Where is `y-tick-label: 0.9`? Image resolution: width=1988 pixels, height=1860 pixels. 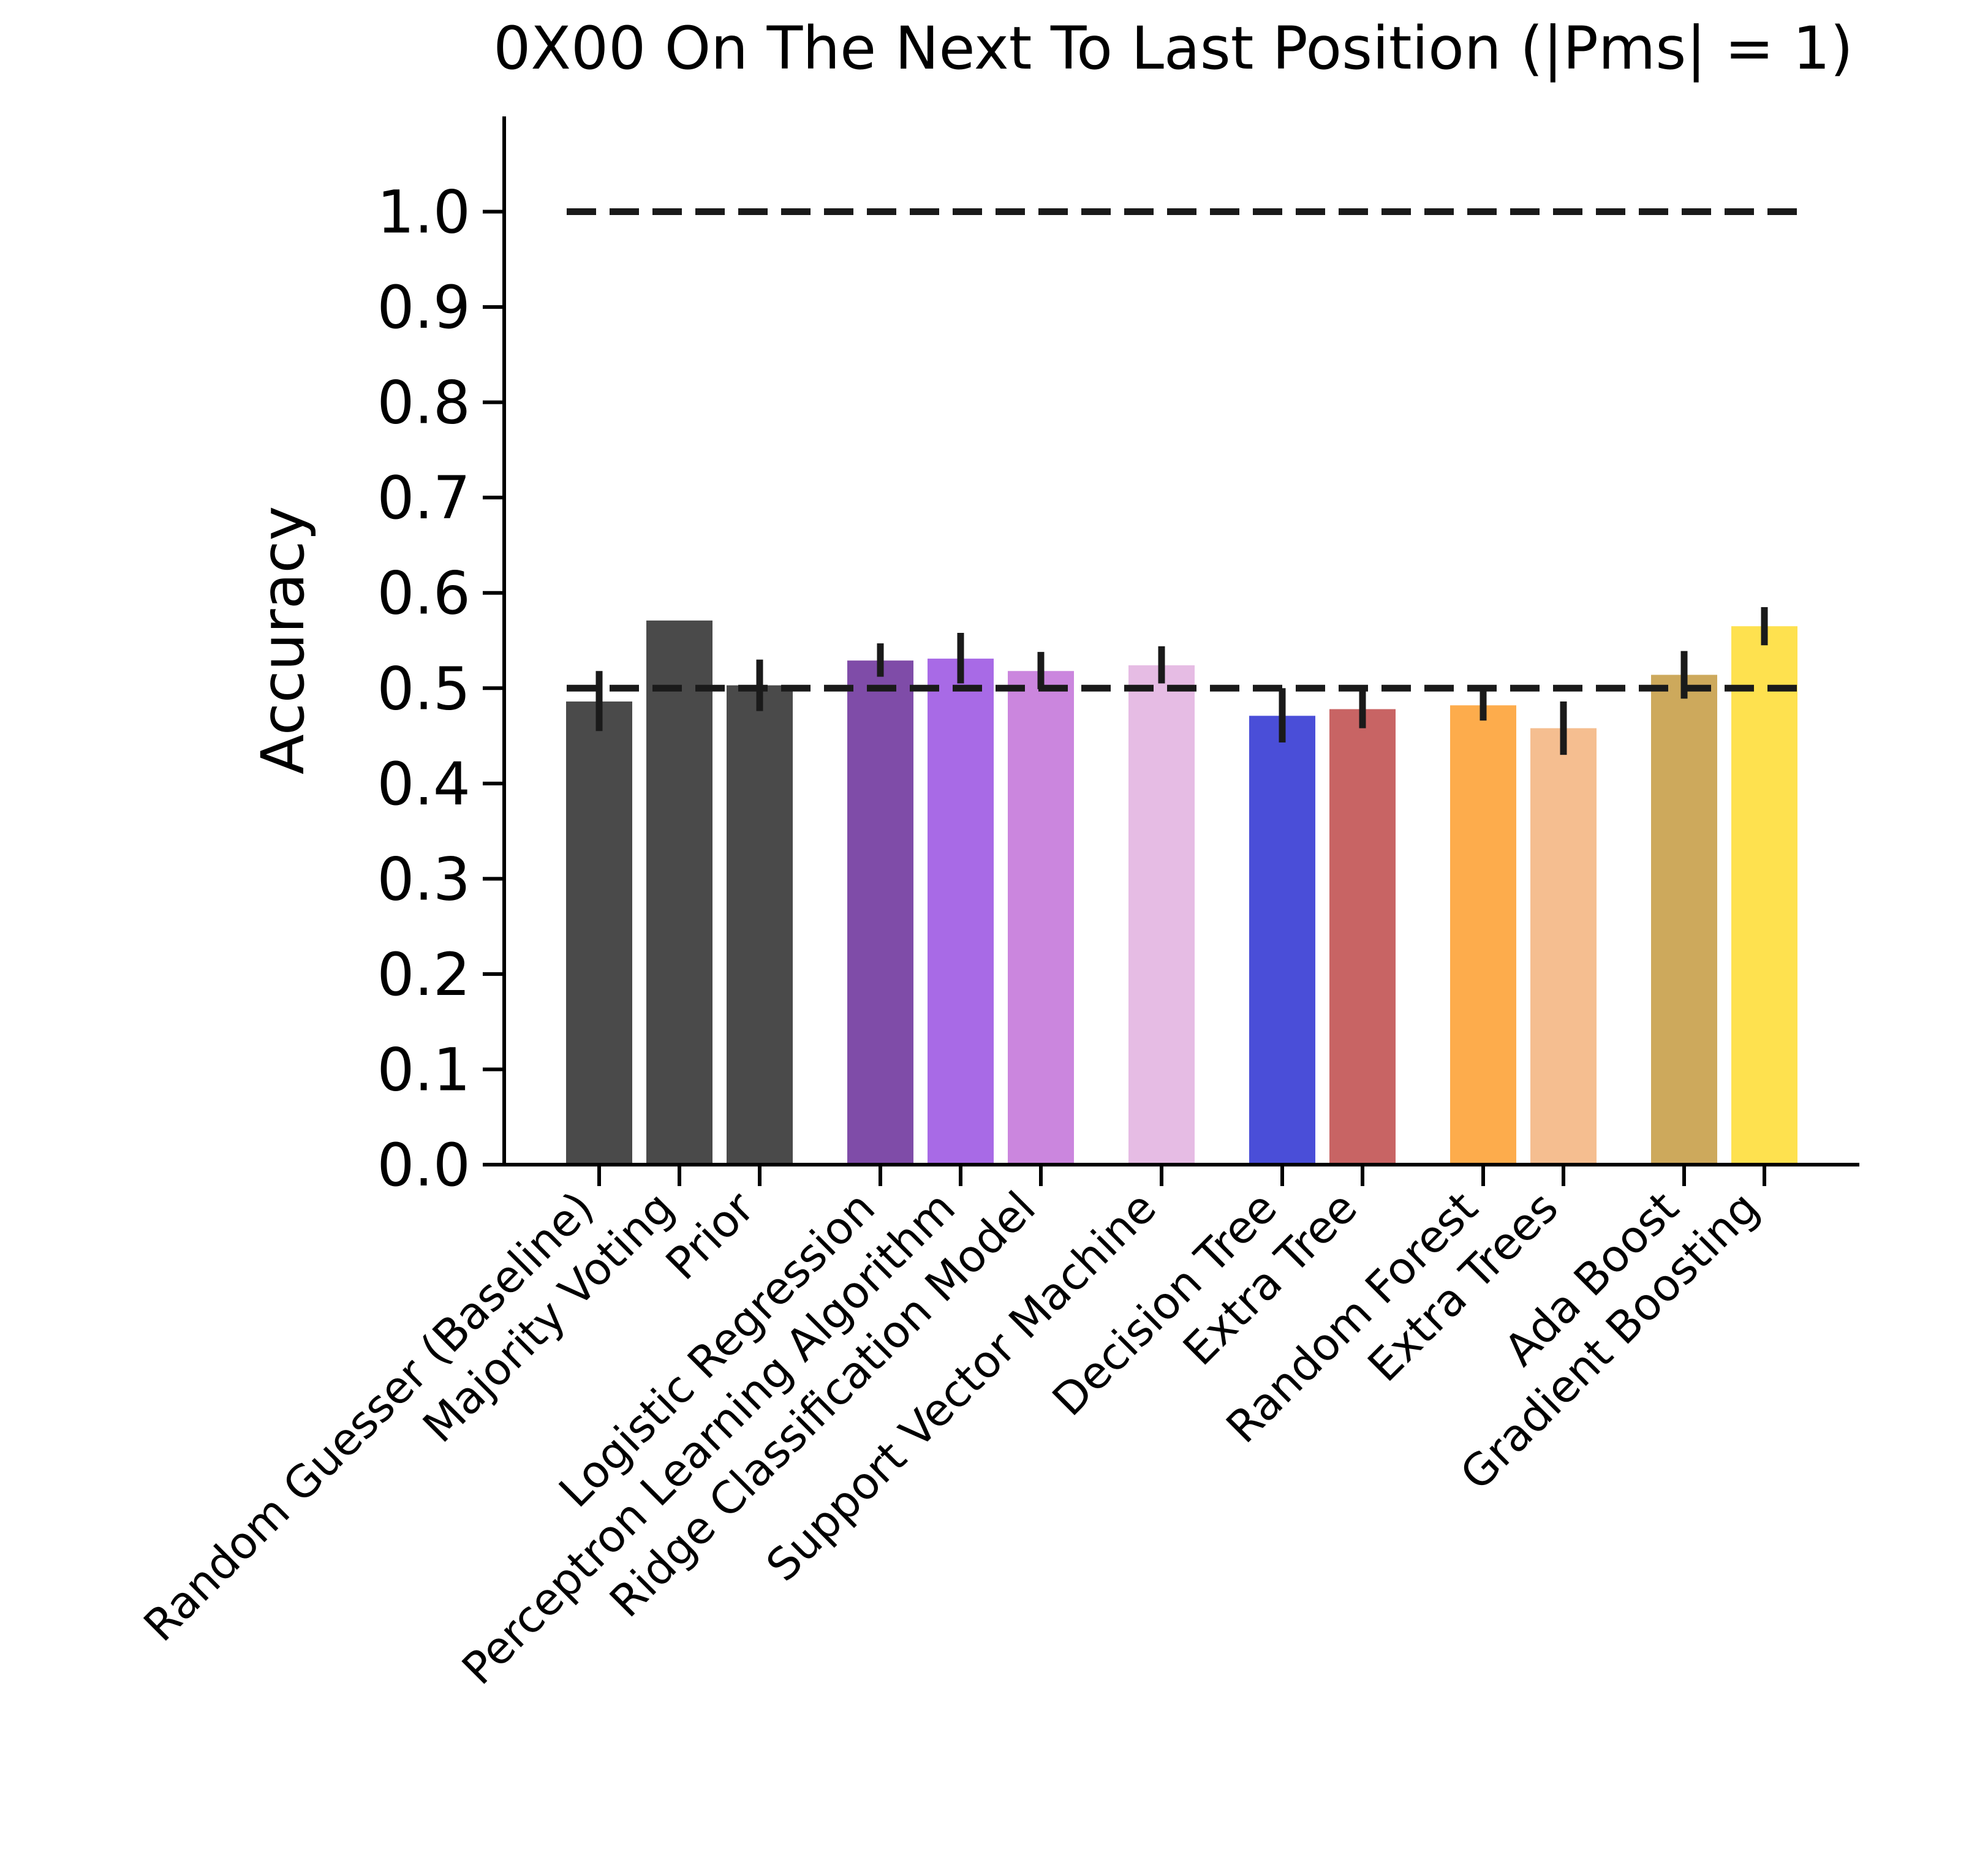 y-tick-label: 0.9 is located at coordinates (424, 307).